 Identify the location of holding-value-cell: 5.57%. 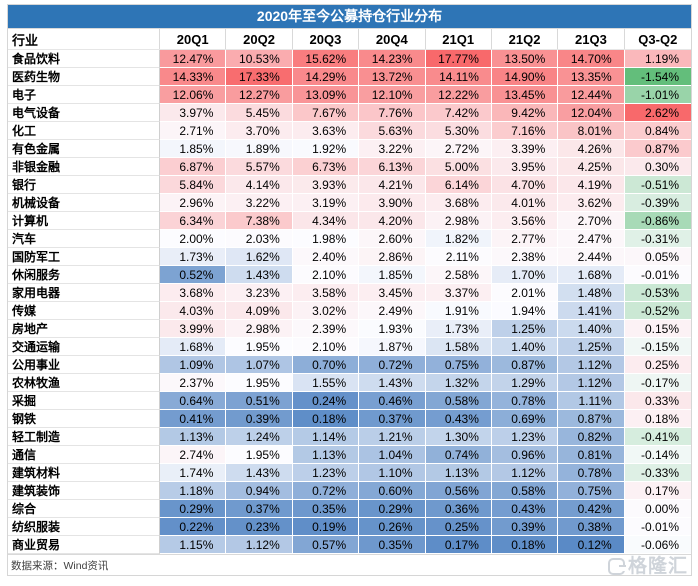
(259, 167).